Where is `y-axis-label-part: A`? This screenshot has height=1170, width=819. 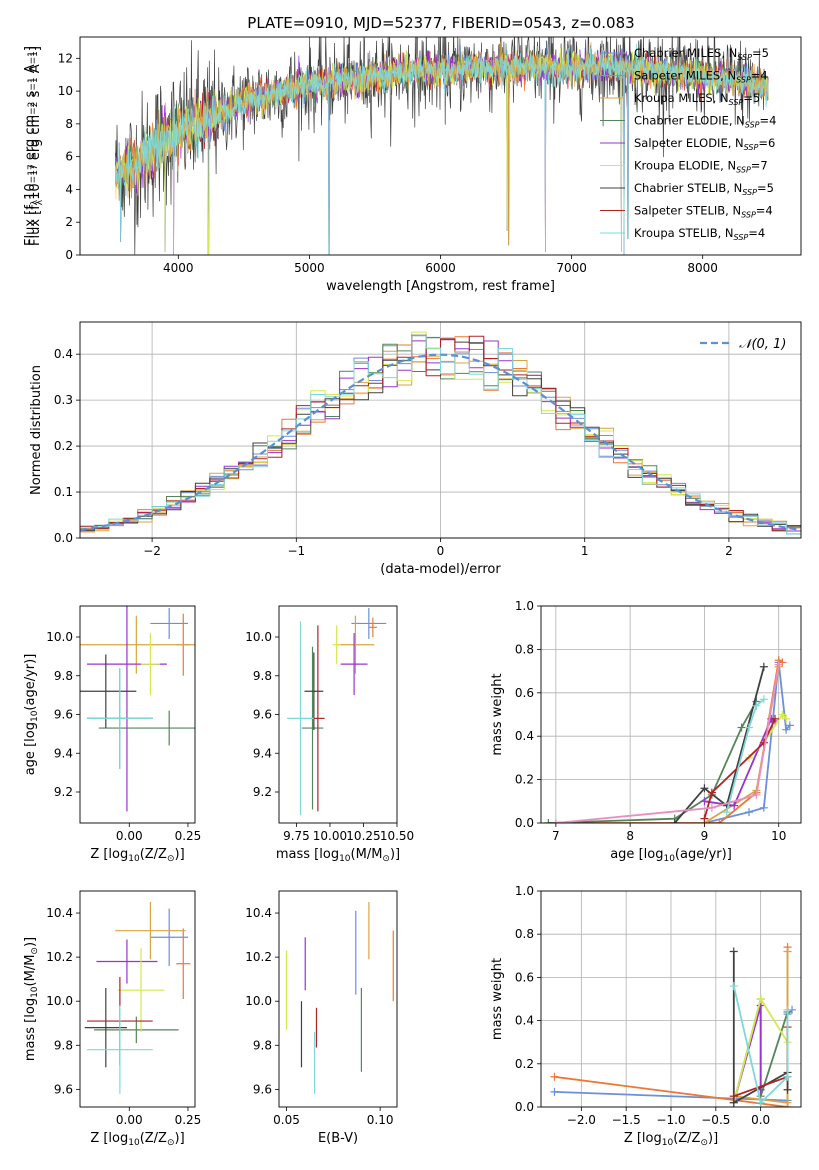 y-axis-label-part: A is located at coordinates (30, 70).